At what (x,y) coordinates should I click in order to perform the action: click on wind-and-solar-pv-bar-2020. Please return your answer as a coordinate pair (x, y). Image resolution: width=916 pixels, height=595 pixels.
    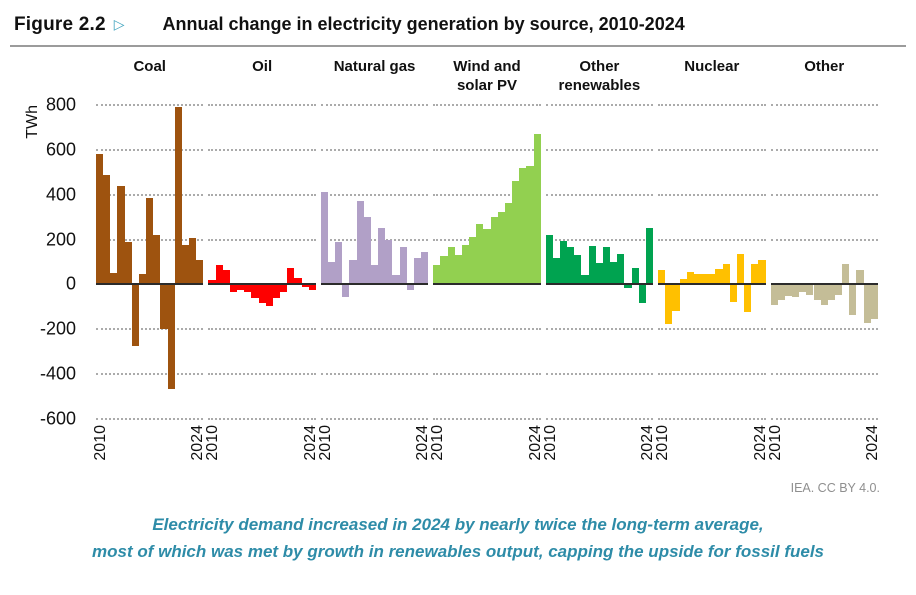
    Looking at the image, I should click on (508, 243).